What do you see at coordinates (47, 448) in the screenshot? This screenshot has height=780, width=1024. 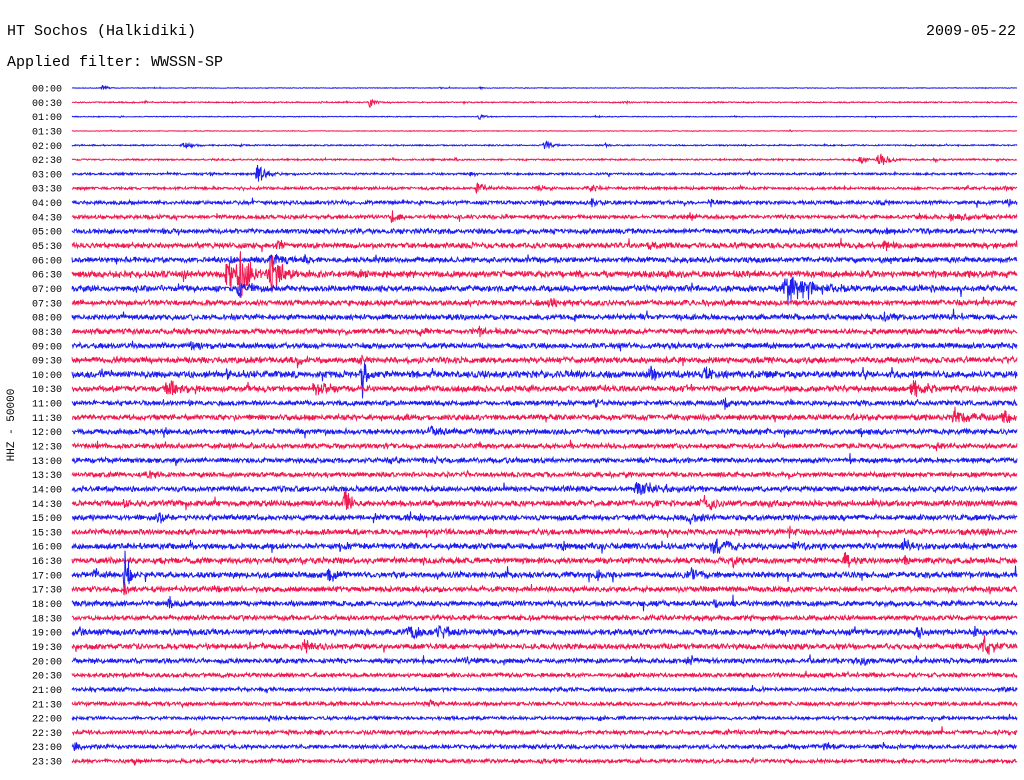 I see `row-label-1230: 12:30` at bounding box center [47, 448].